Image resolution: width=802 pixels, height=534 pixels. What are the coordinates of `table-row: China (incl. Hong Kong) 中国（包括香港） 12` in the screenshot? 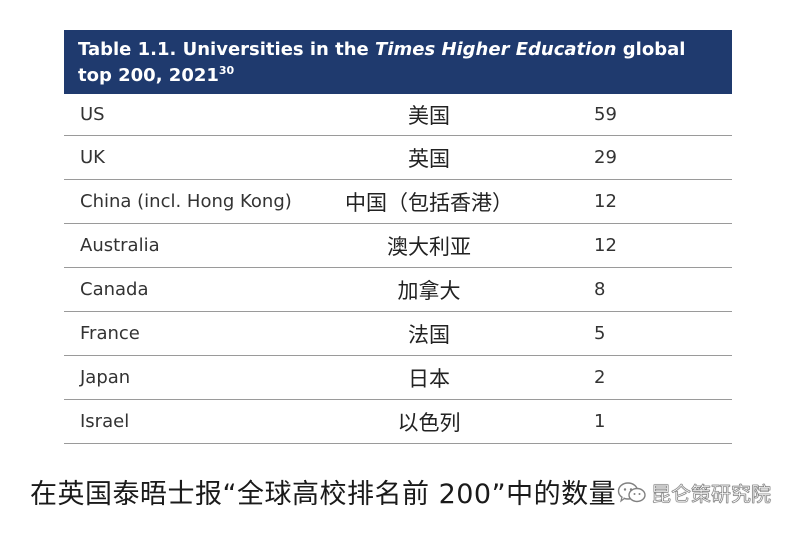 It's located at (398, 202).